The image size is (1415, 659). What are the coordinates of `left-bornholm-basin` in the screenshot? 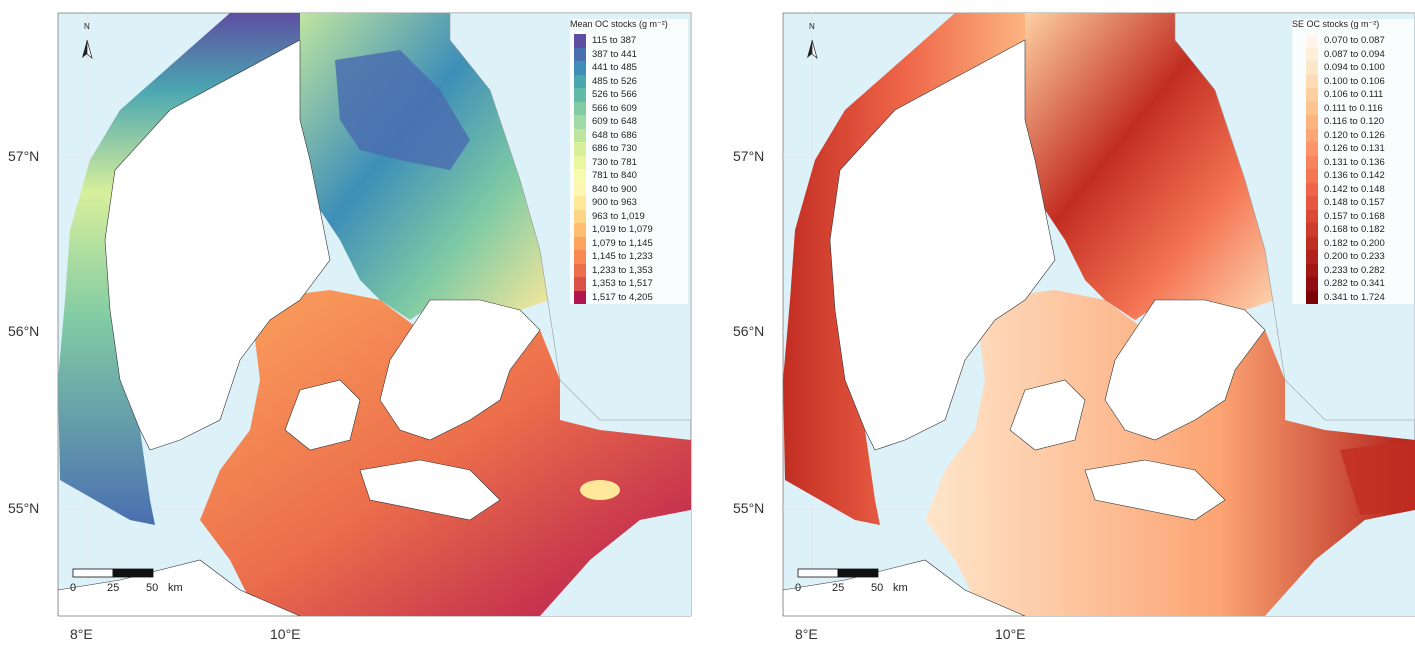 It's located at (600, 490).